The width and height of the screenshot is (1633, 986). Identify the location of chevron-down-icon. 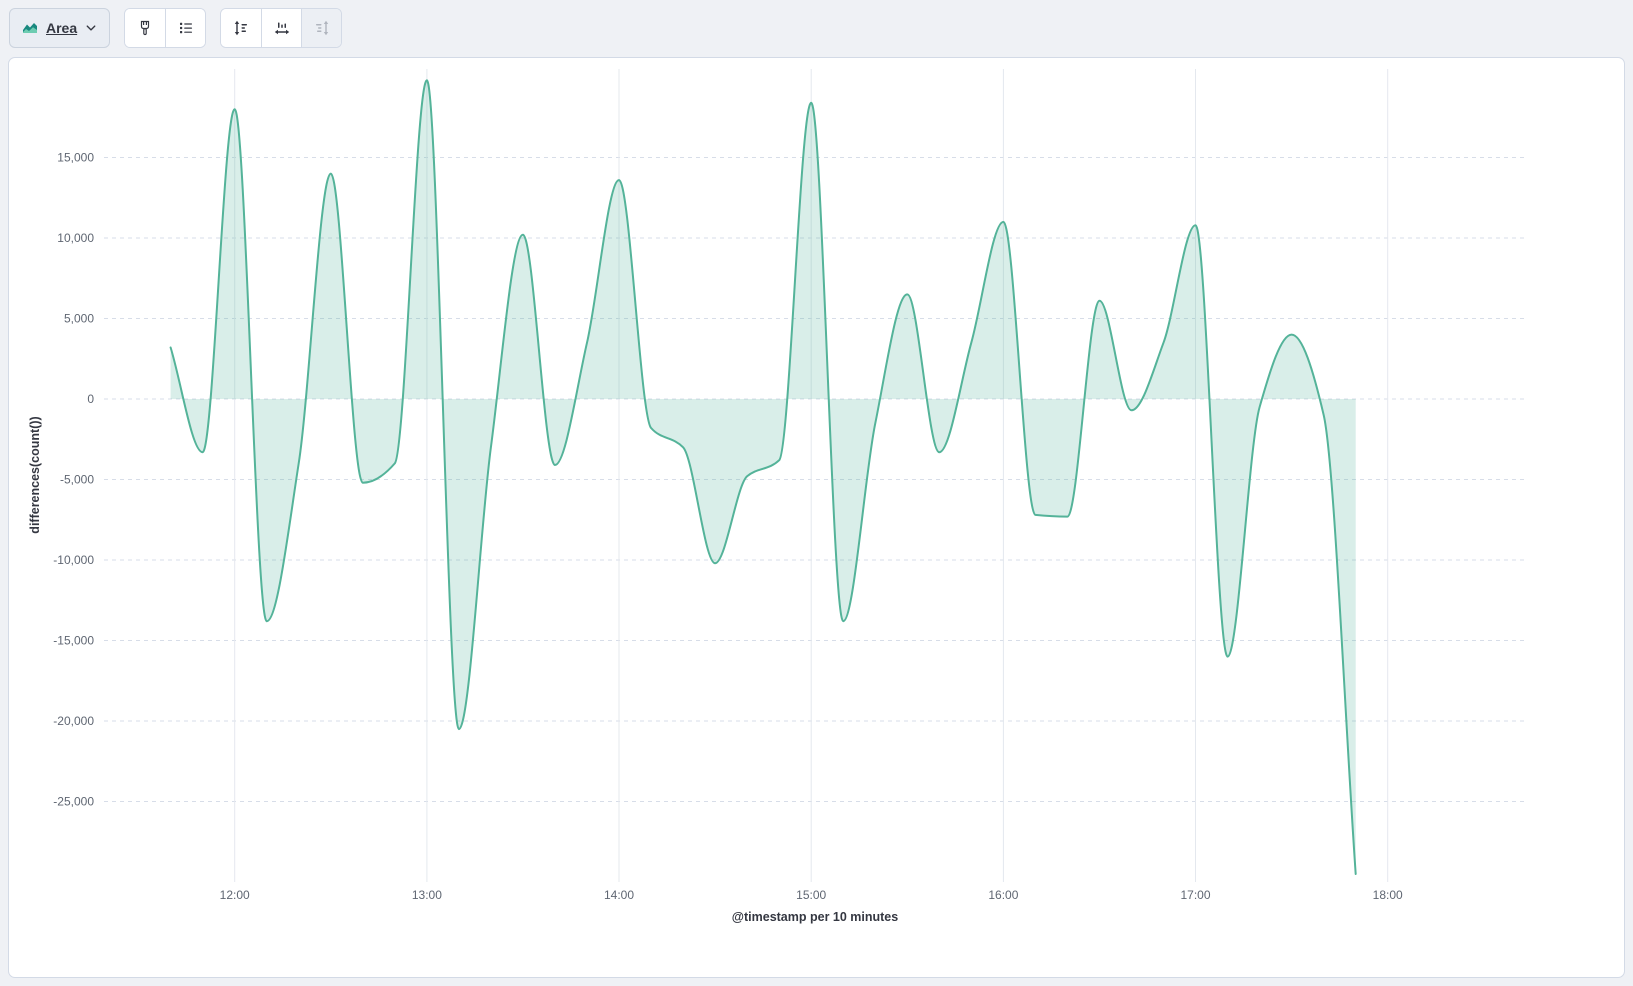
(91, 28).